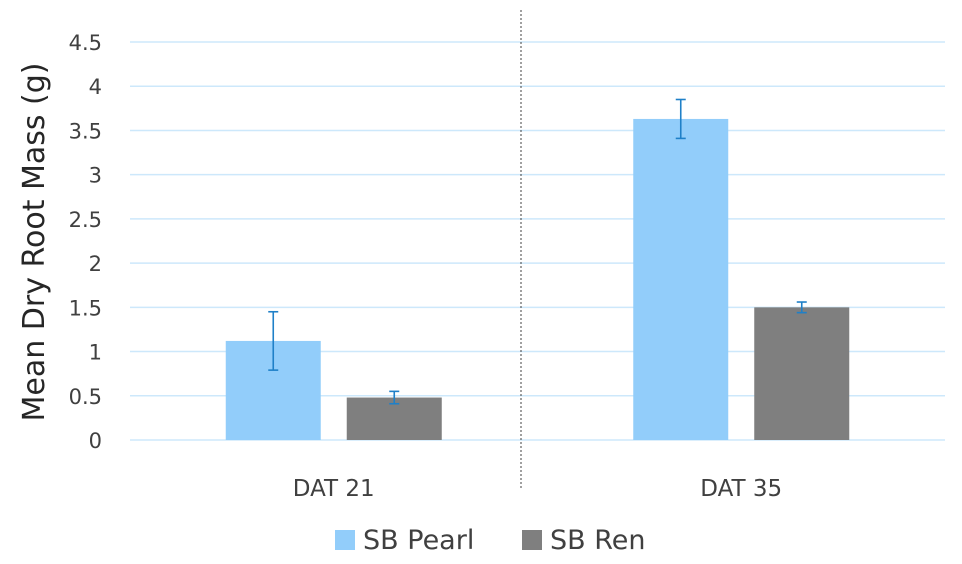  I want to click on y-tick-label: 1, so click(95, 353).